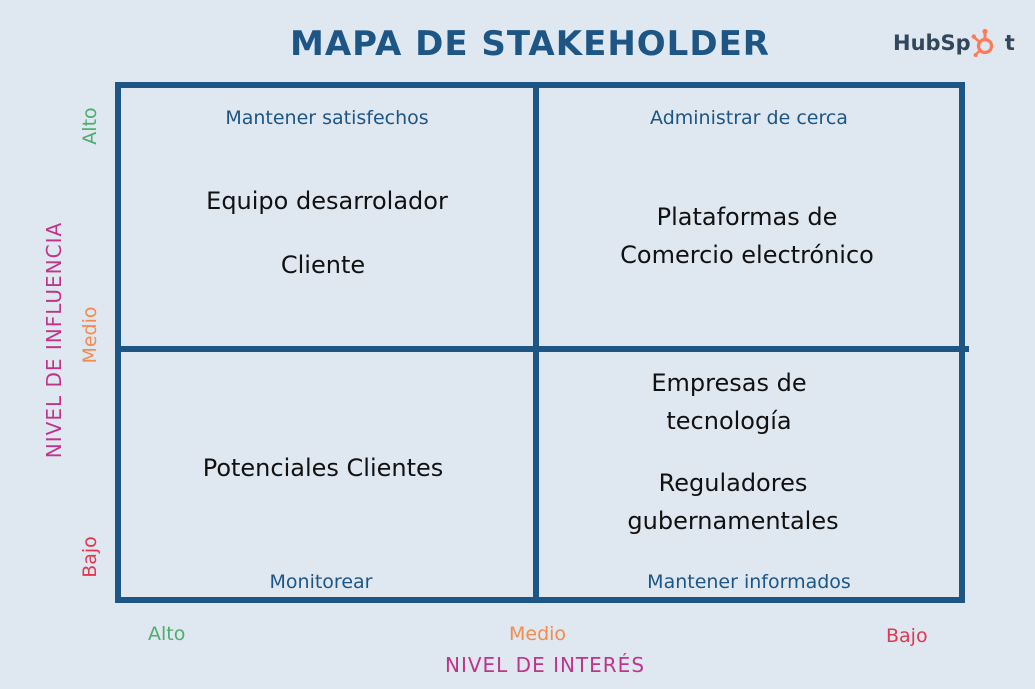  Describe the element at coordinates (167, 634) in the screenshot. I see `x-axis-tick-high: Alto` at that location.